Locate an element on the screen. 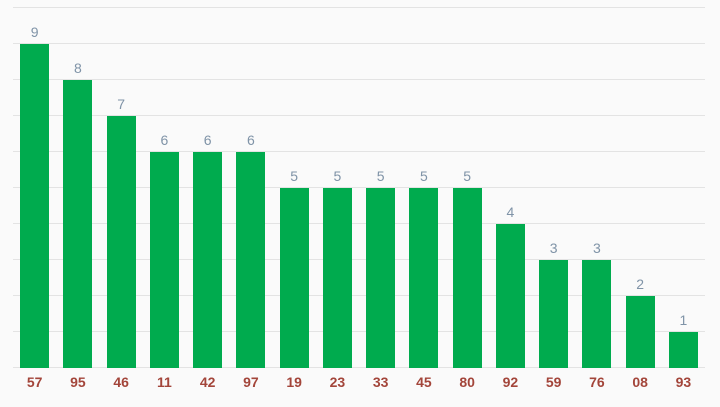 This screenshot has width=720, height=407. x-axis-label: 08 is located at coordinates (640, 382).